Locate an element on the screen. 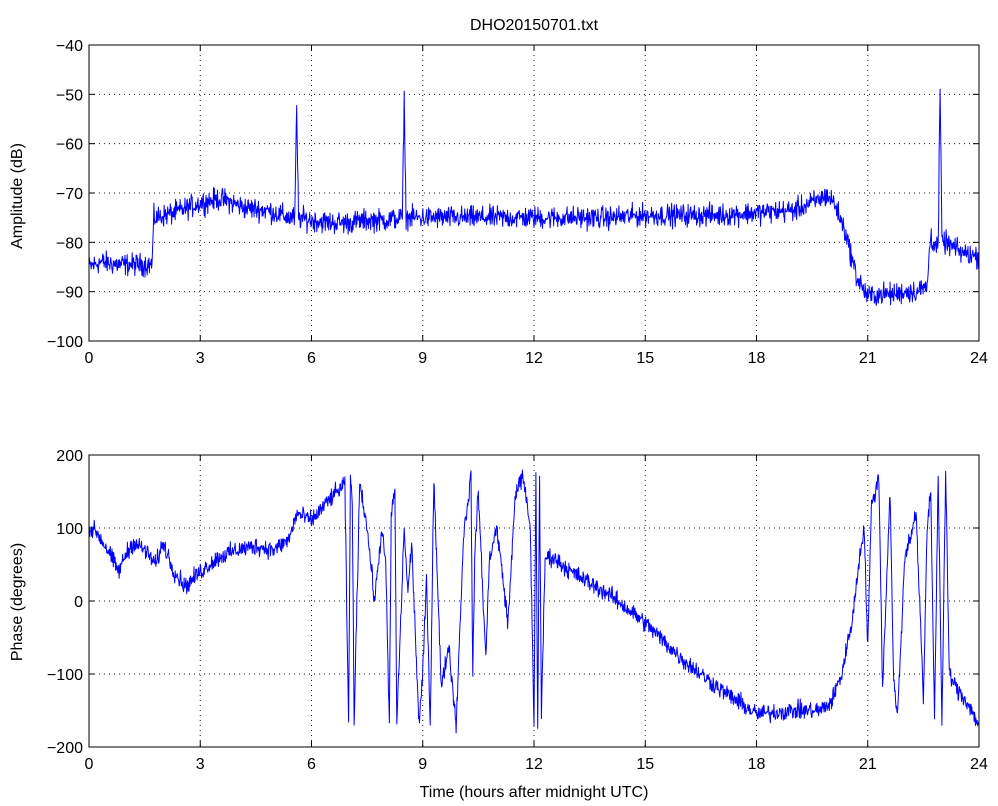  x-axis-label: Time (hours after midnight UTC) is located at coordinates (534, 792).